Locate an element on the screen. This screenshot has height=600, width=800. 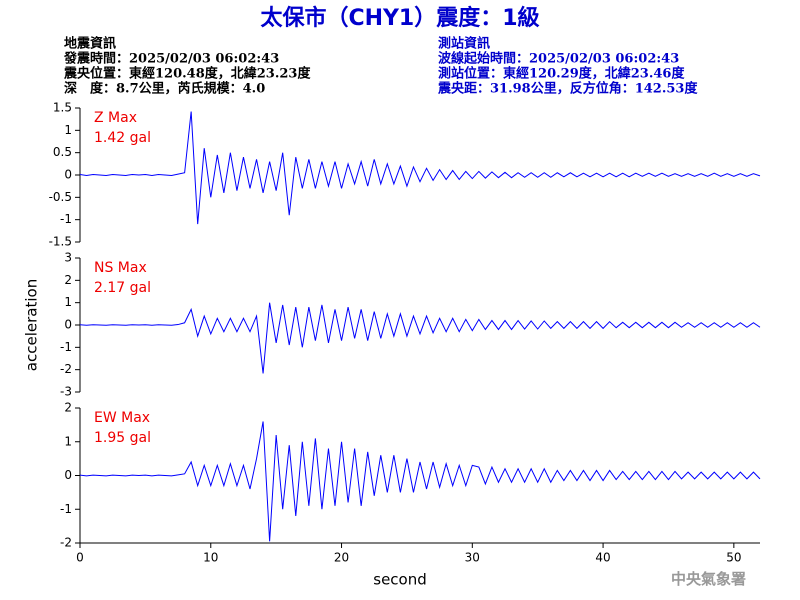
x-axis-label: second is located at coordinates (400, 580).